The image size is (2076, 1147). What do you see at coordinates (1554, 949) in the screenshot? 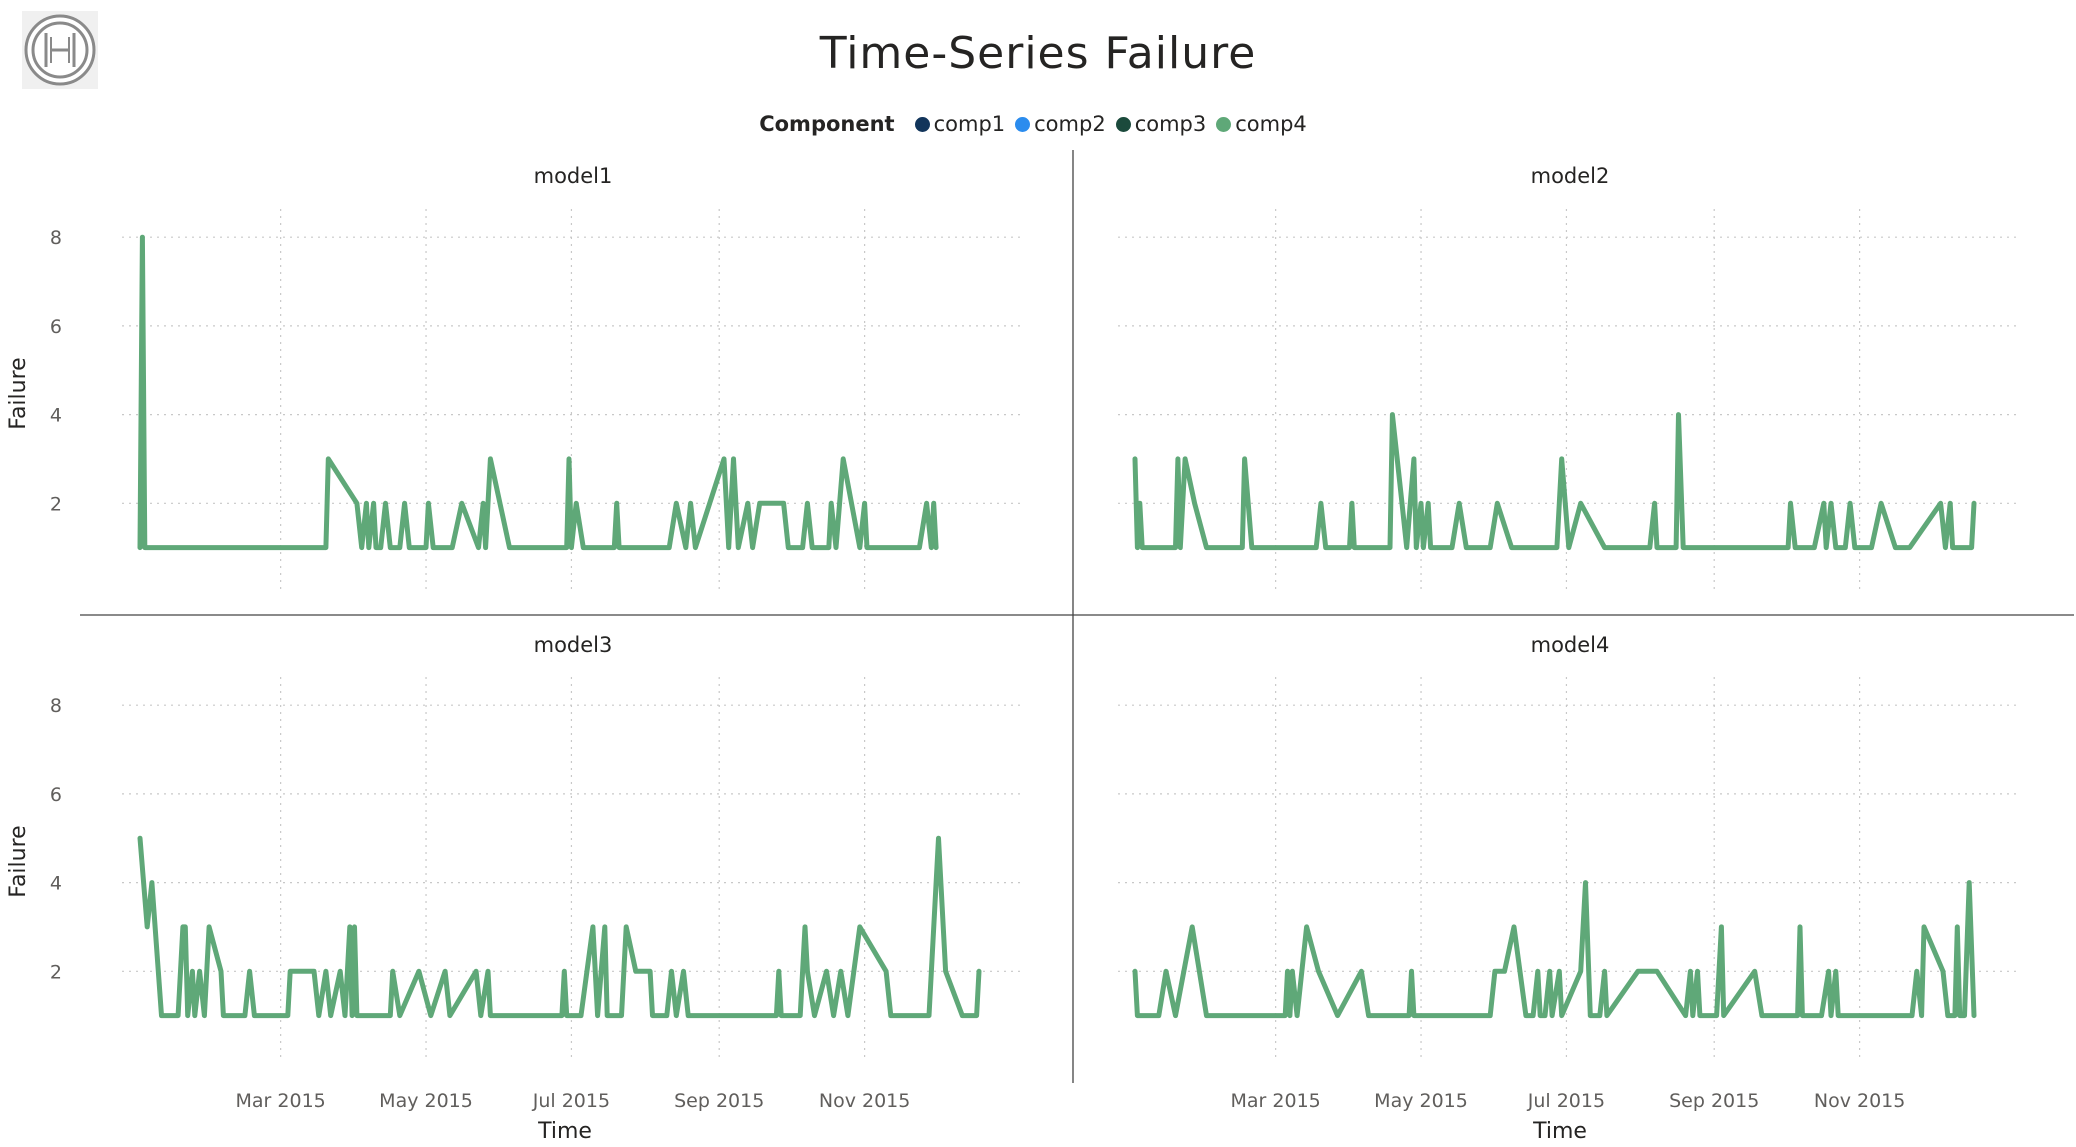
I see `series-line-model4` at bounding box center [1554, 949].